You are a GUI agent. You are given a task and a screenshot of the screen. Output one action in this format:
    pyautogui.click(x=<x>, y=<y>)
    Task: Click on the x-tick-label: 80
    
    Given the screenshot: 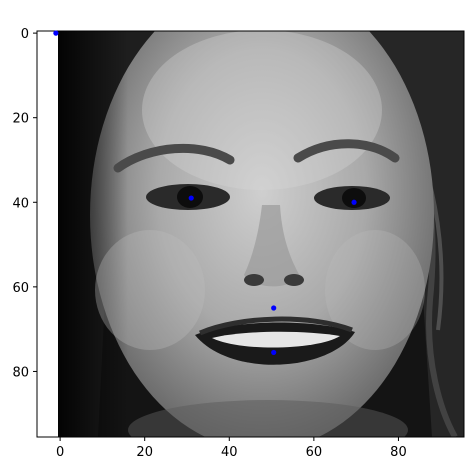 What is the action you would take?
    pyautogui.click(x=398, y=452)
    